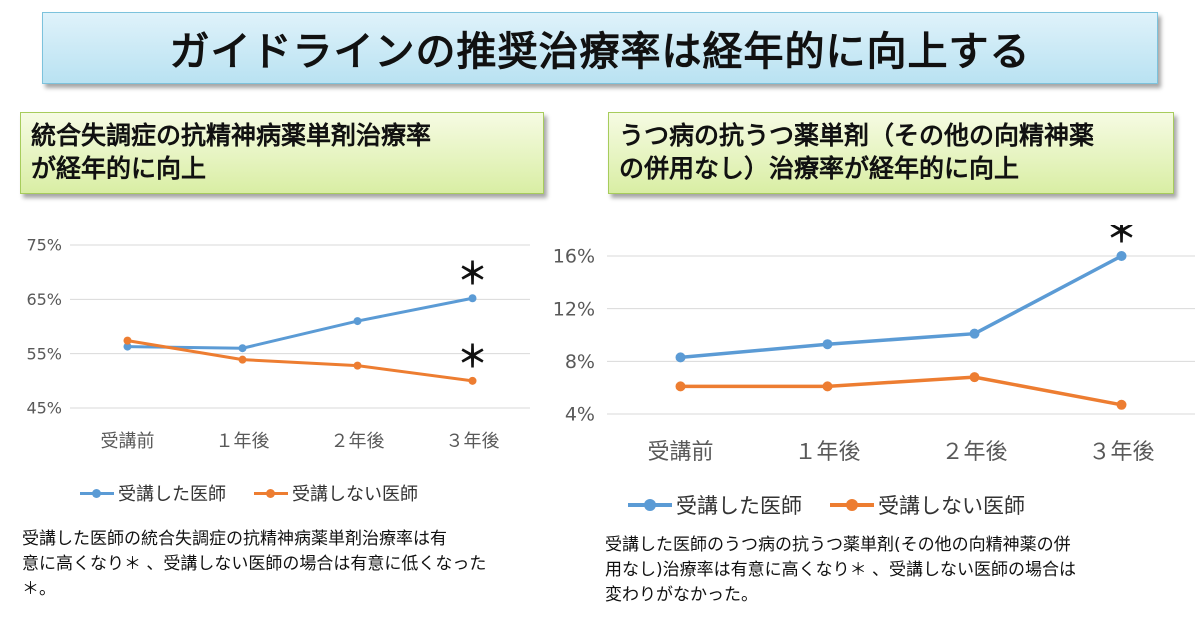 The height and width of the screenshot is (627, 1200). What do you see at coordinates (681, 595) in the screenshot?
I see `right-note-line-3: 変わりがなかった。` at bounding box center [681, 595].